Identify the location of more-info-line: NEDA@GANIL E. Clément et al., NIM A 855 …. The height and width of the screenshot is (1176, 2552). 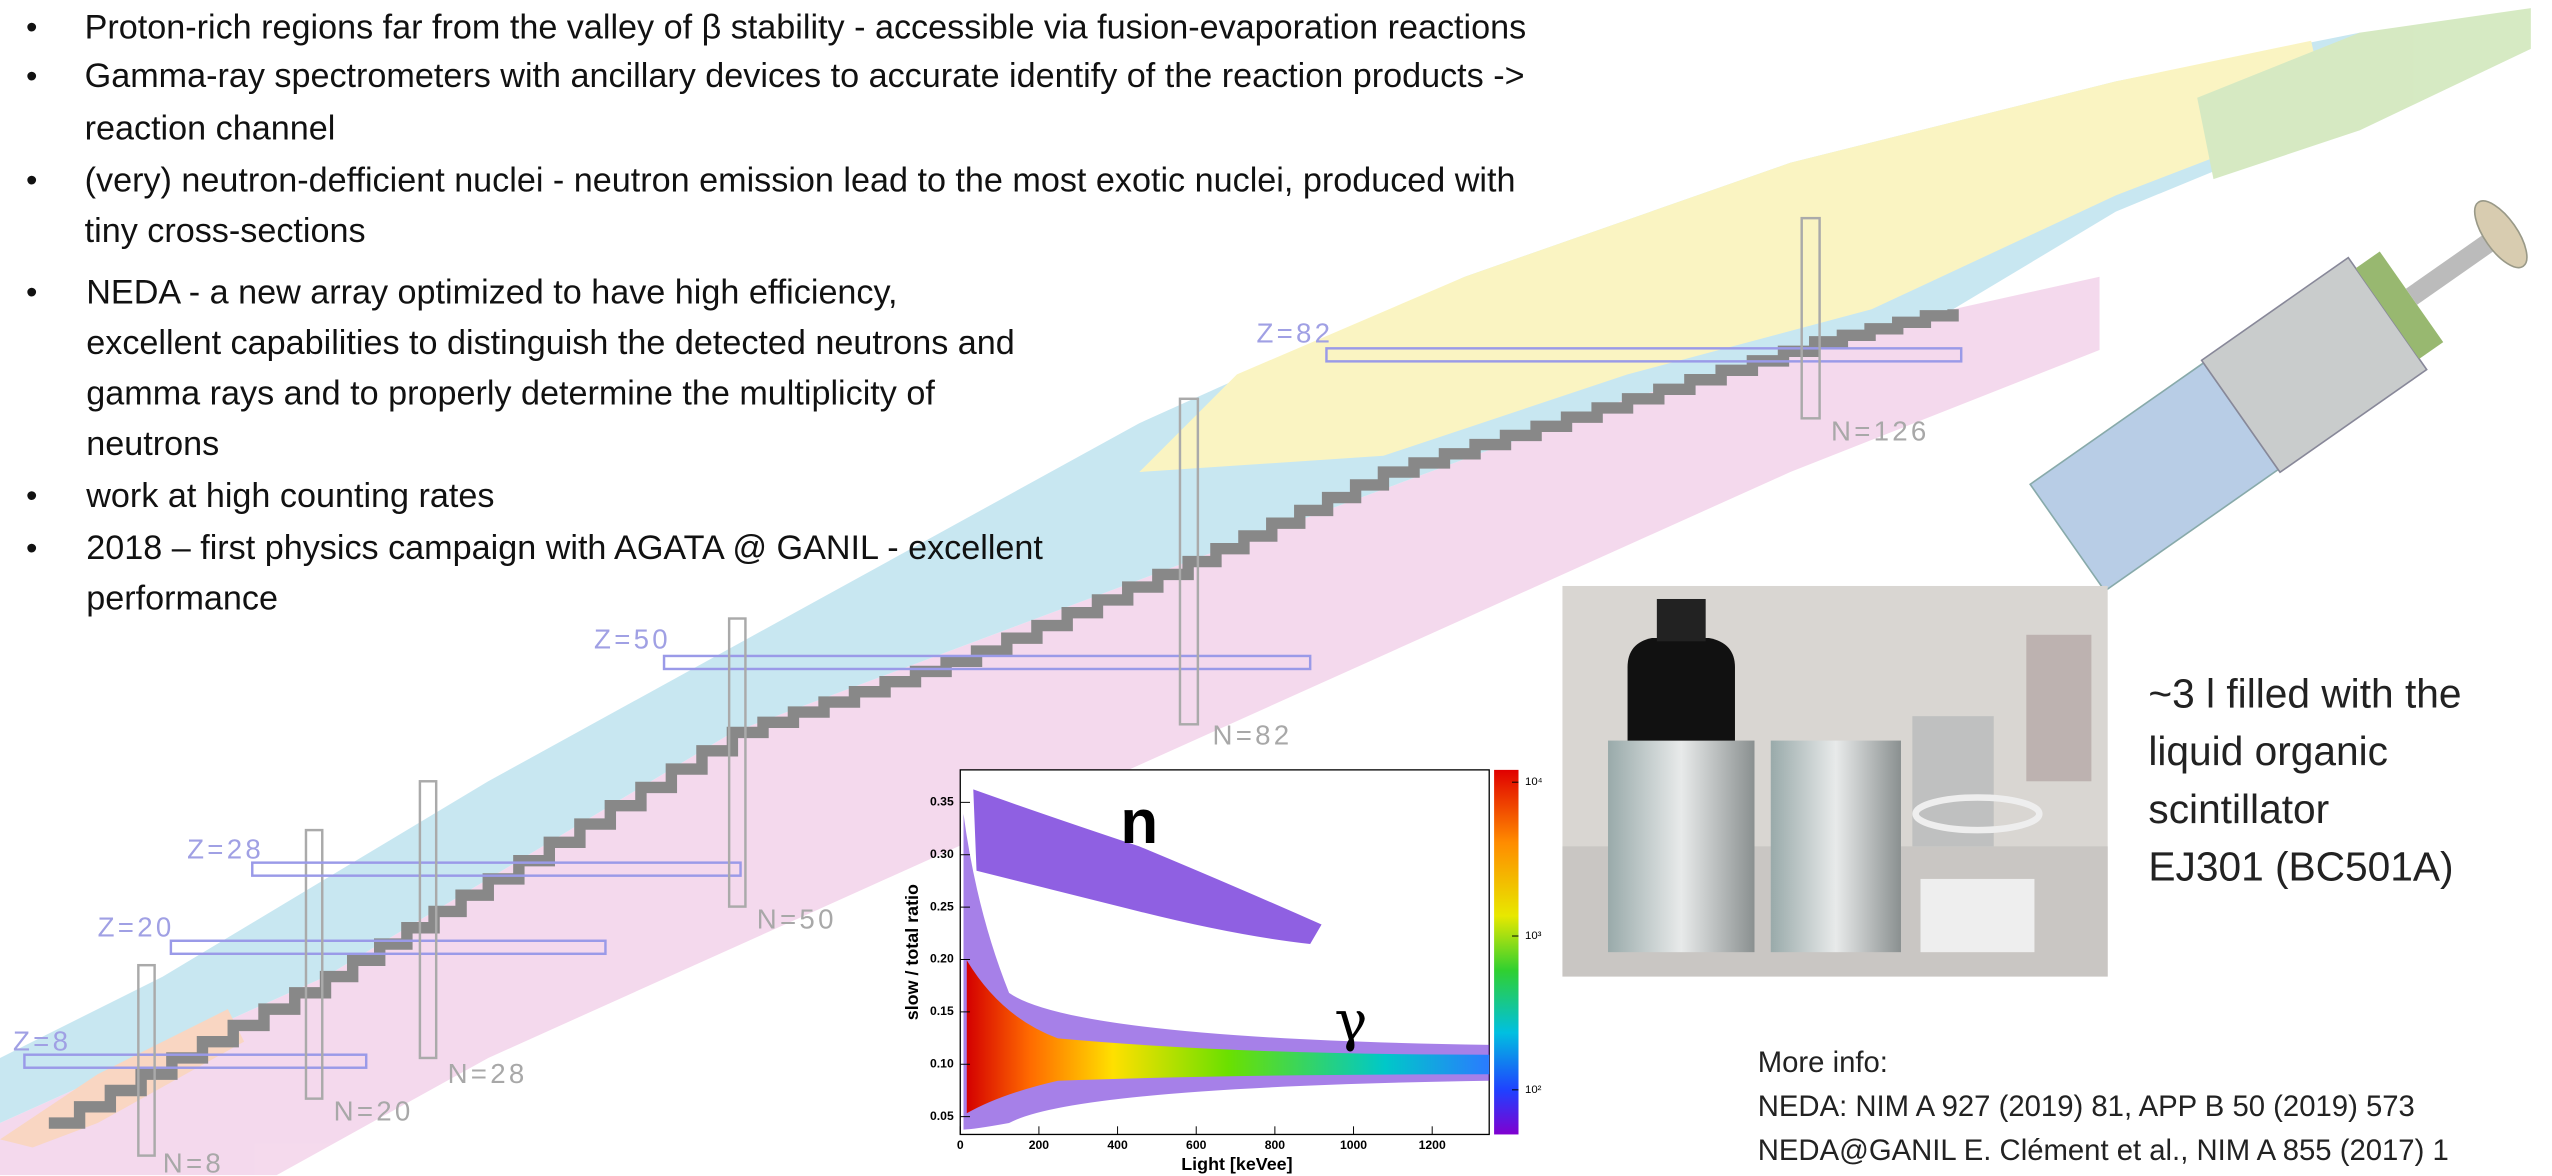
(2103, 1150).